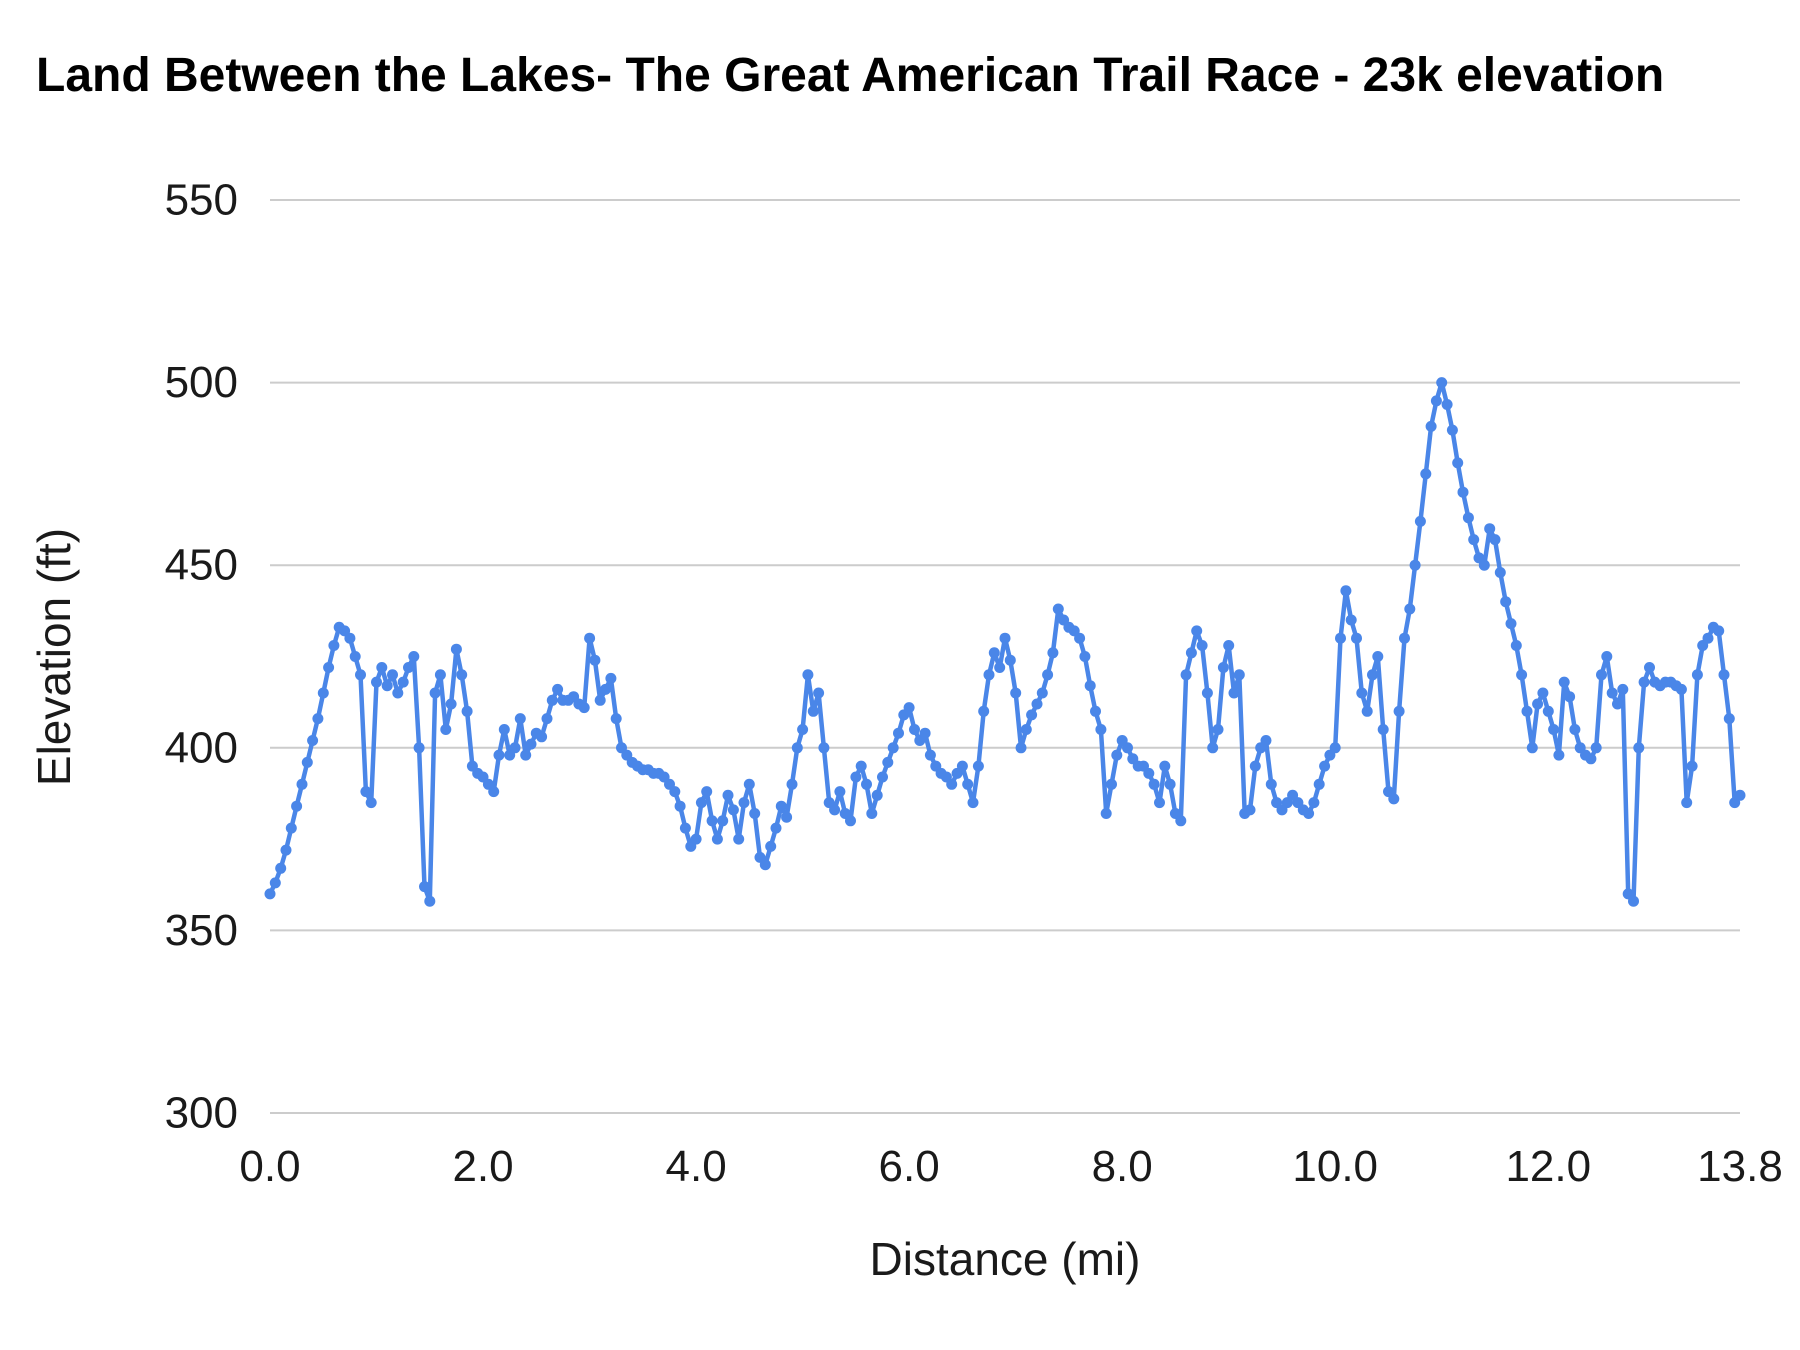  I want to click on x-tick-label: 12.0, so click(1548, 1166).